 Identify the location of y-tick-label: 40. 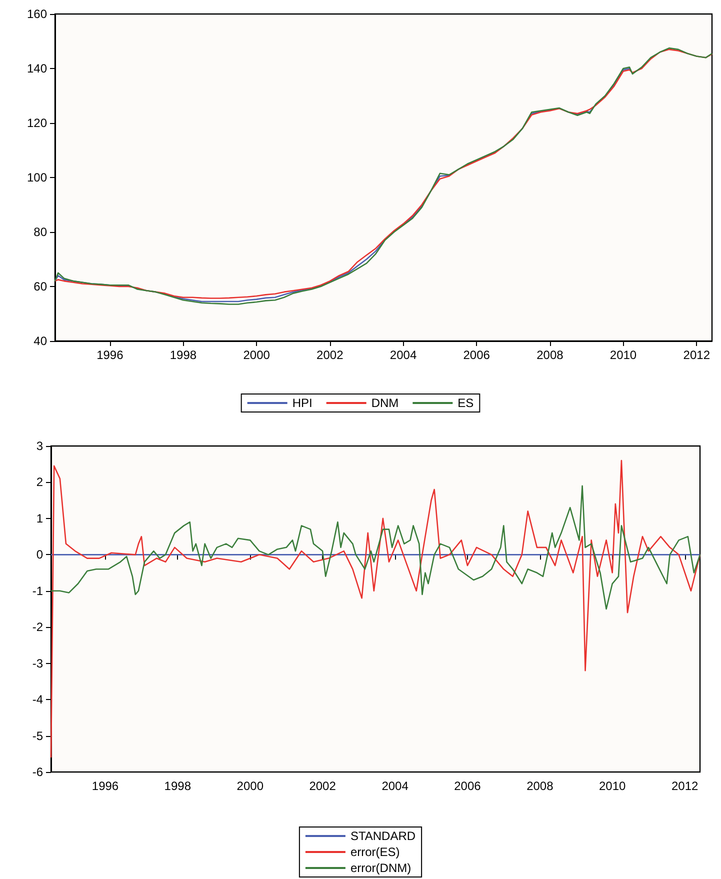
(41, 341).